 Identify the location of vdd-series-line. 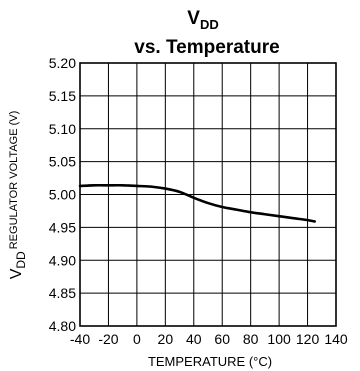
(197, 203).